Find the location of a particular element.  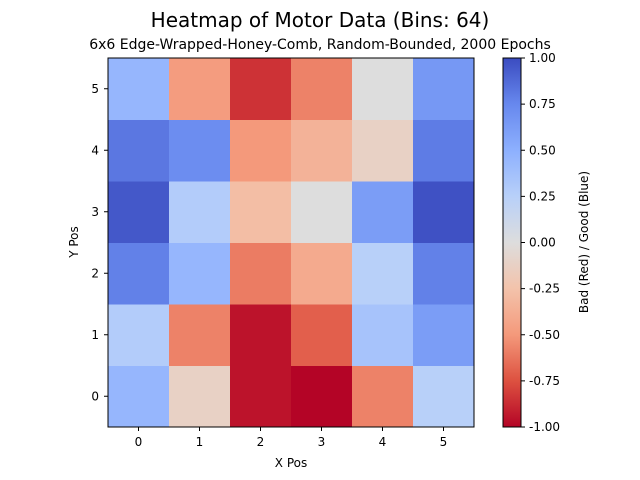

colorbar-tick-label: 0.75 is located at coordinates (542, 104).